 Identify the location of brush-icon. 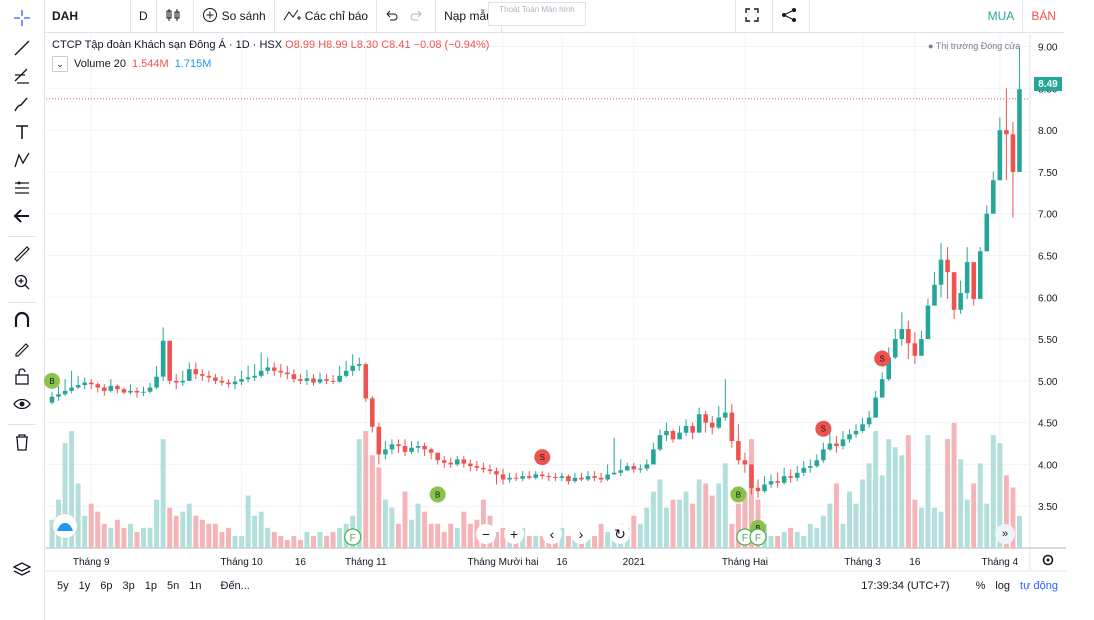
(22, 104).